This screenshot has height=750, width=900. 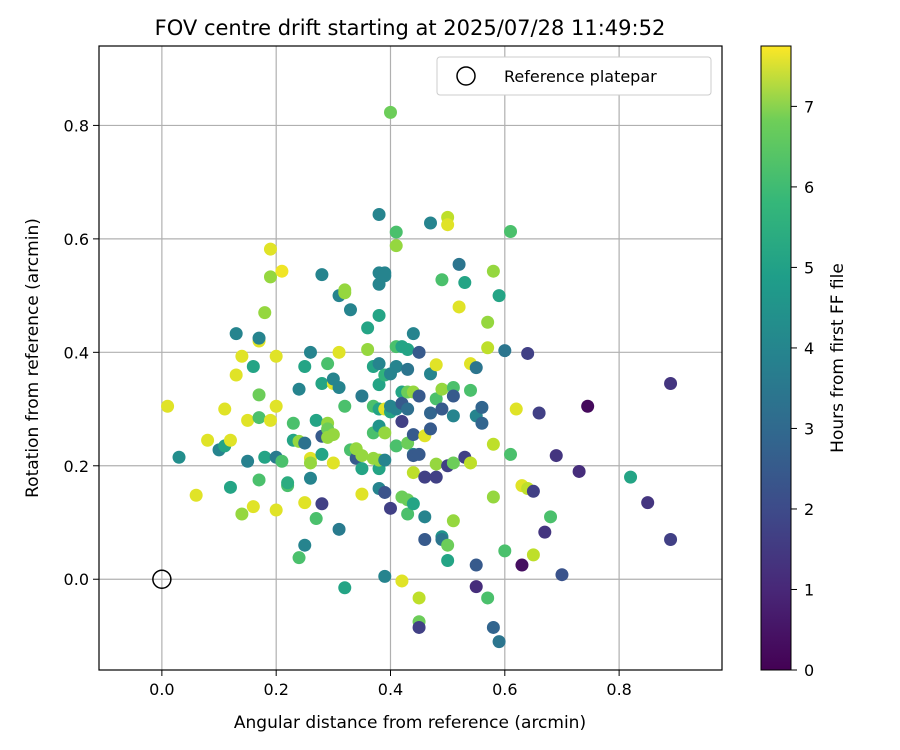 I want to click on x-tick-label: 0.2, so click(x=275, y=689).